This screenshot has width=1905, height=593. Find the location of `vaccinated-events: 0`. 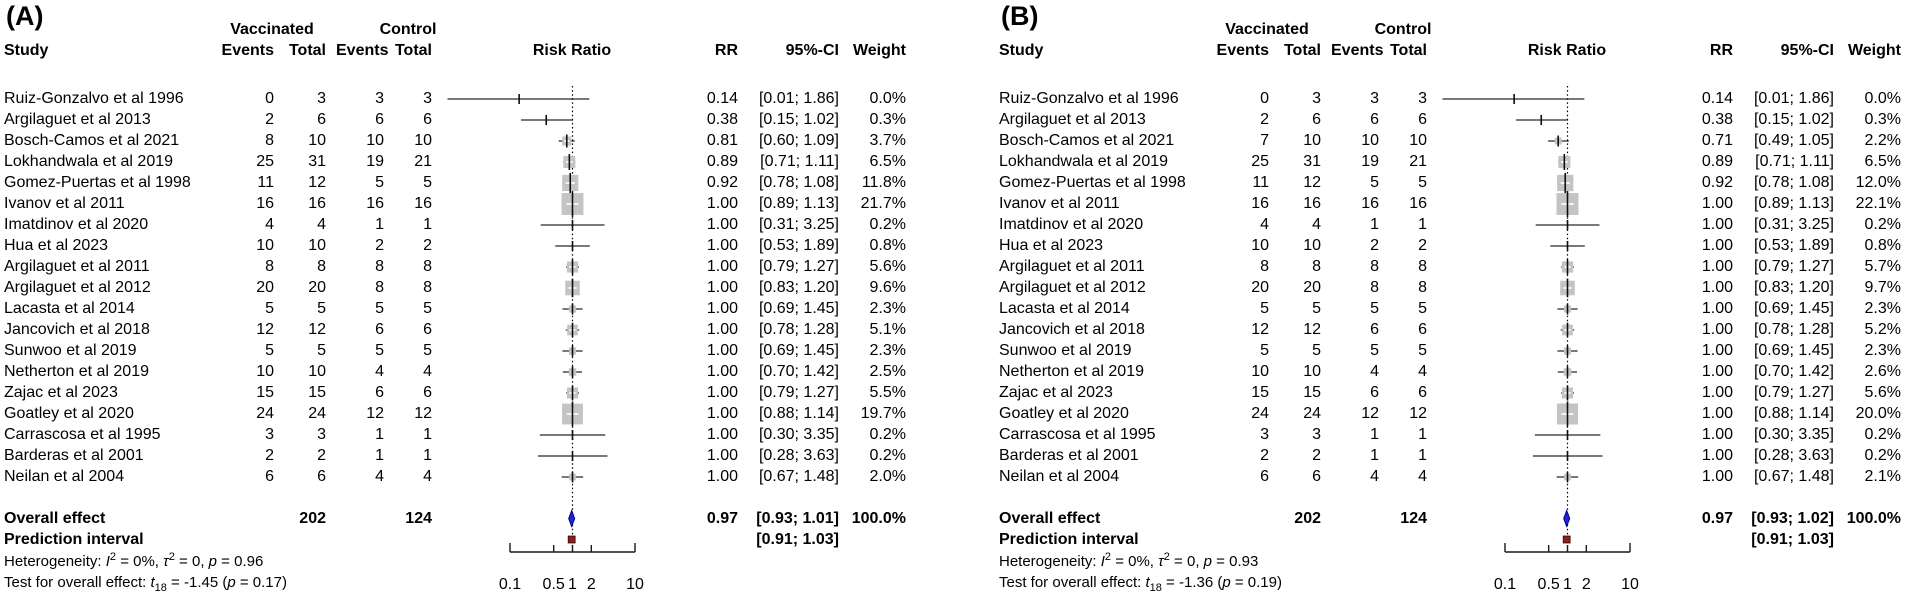

vaccinated-events: 0 is located at coordinates (1264, 98).